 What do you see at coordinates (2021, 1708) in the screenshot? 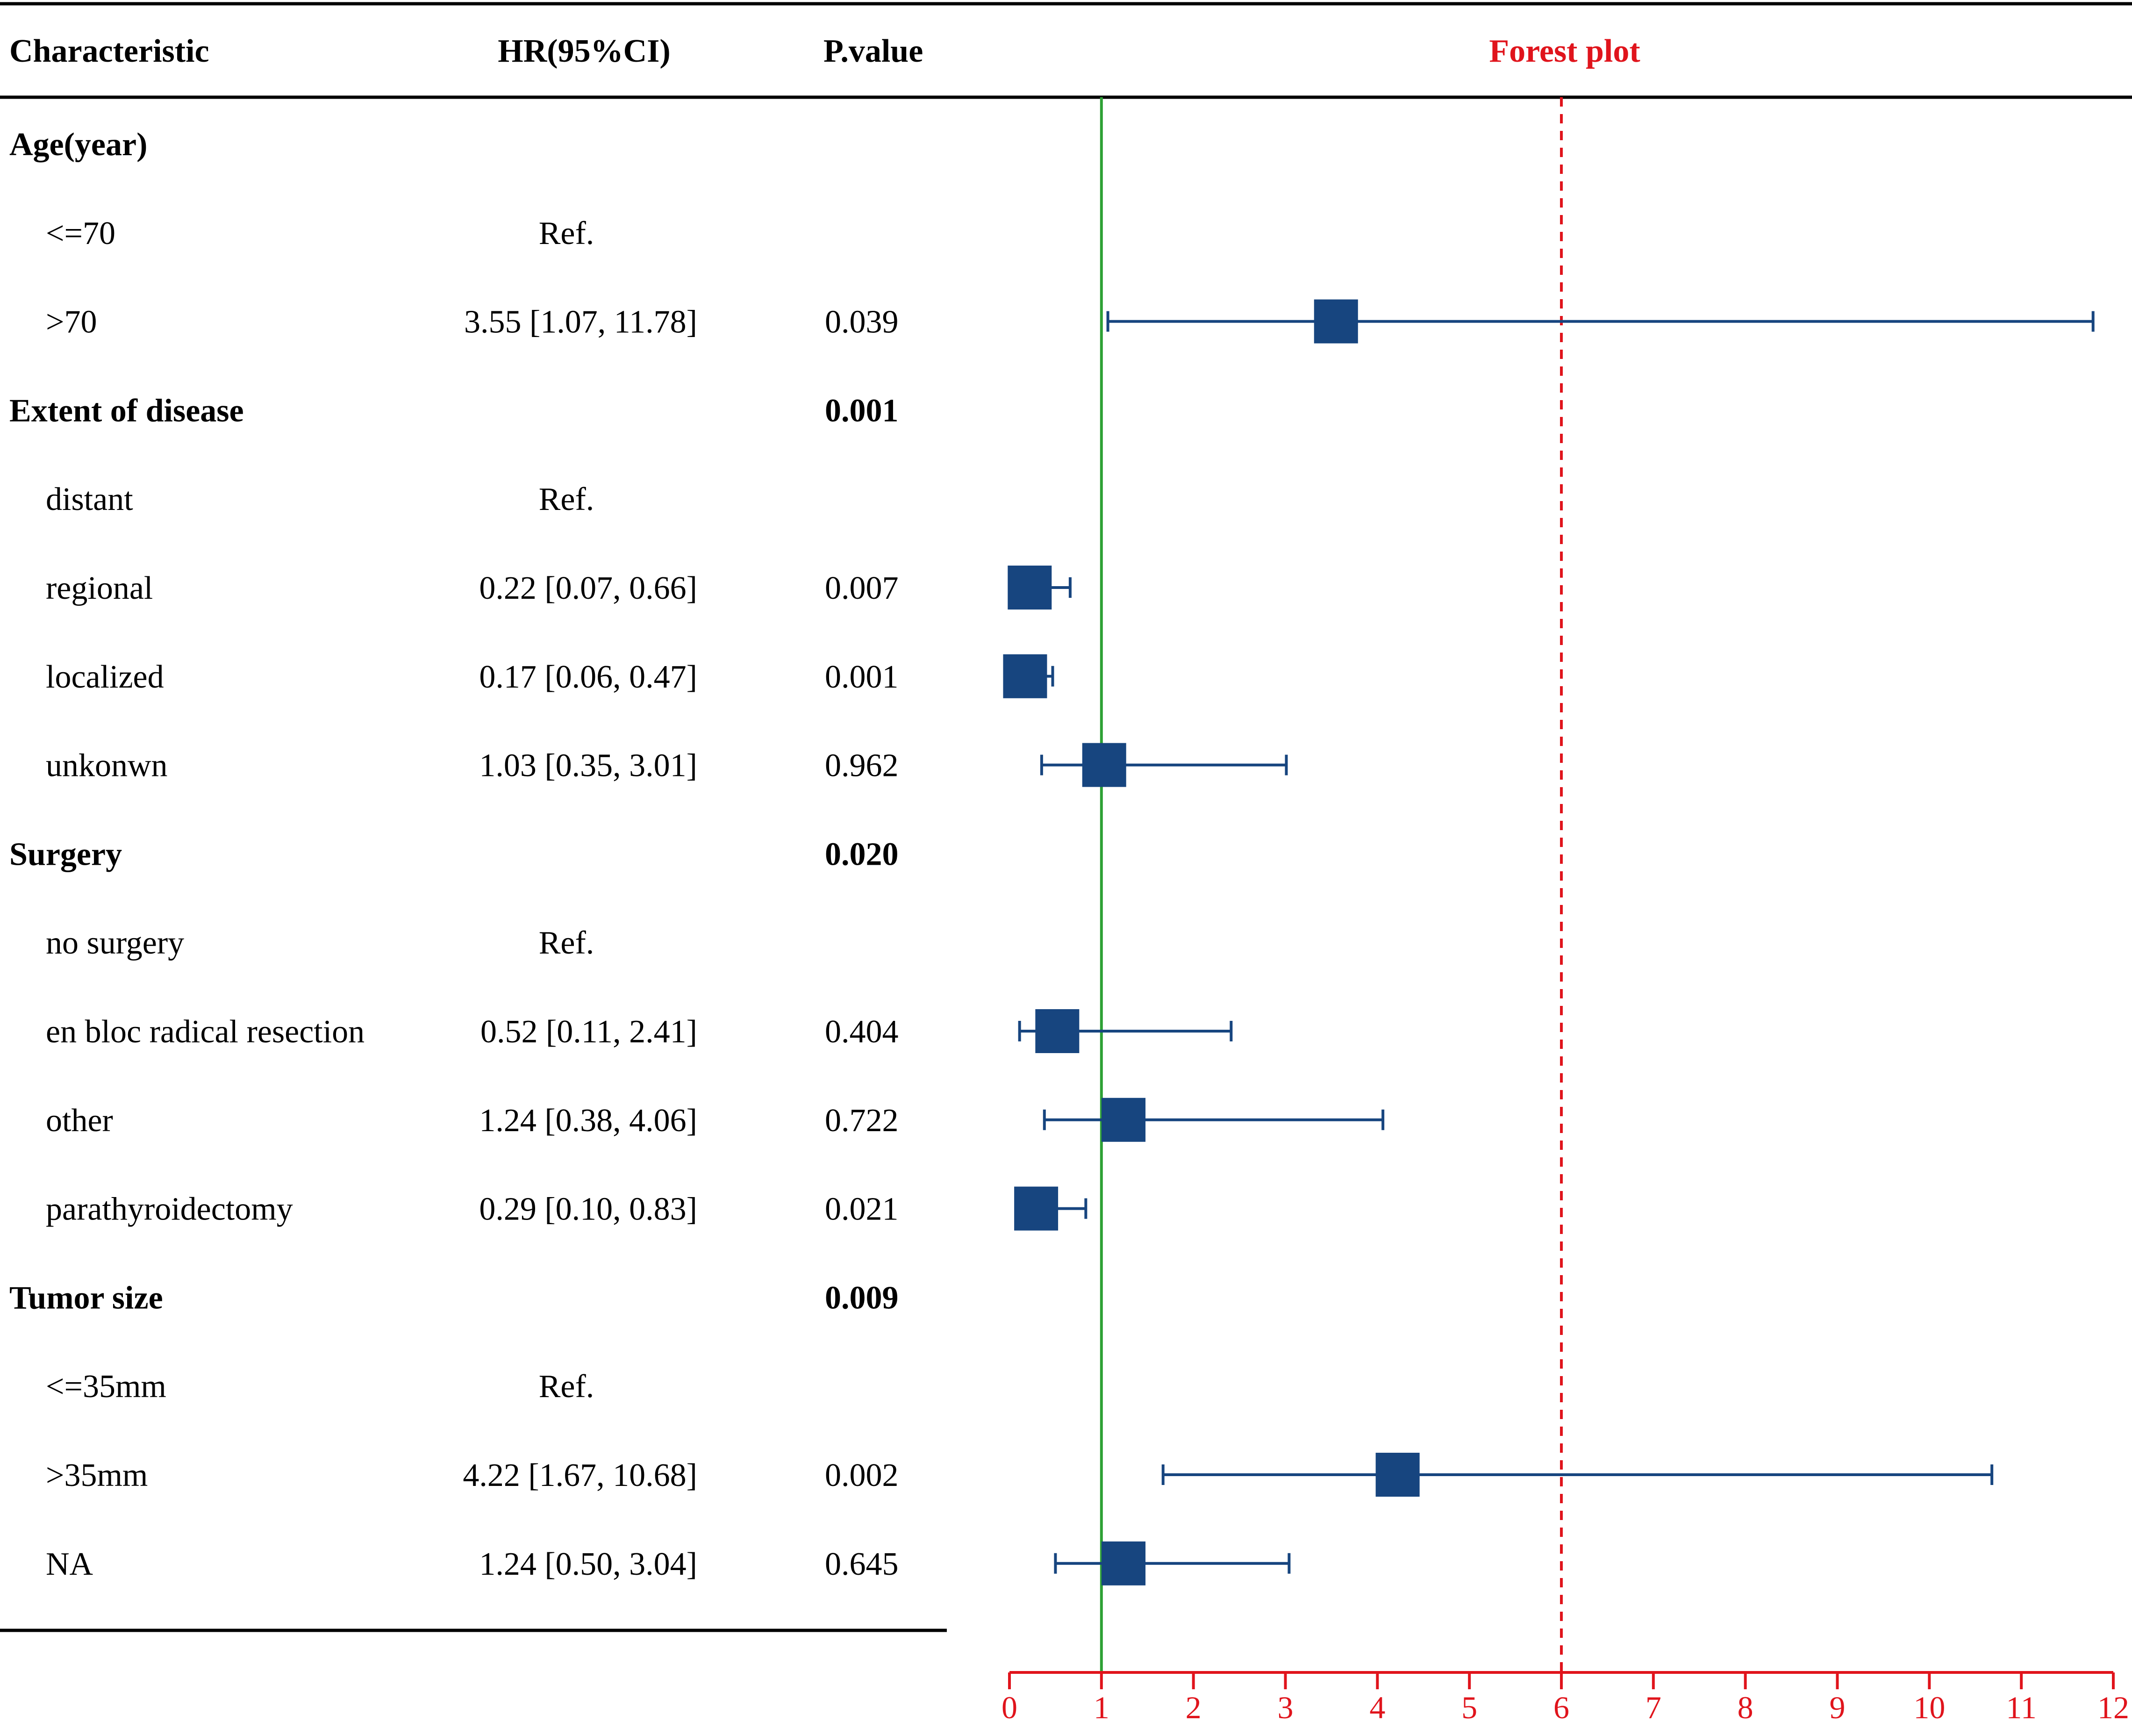
I see `x-tick-label: 11` at bounding box center [2021, 1708].